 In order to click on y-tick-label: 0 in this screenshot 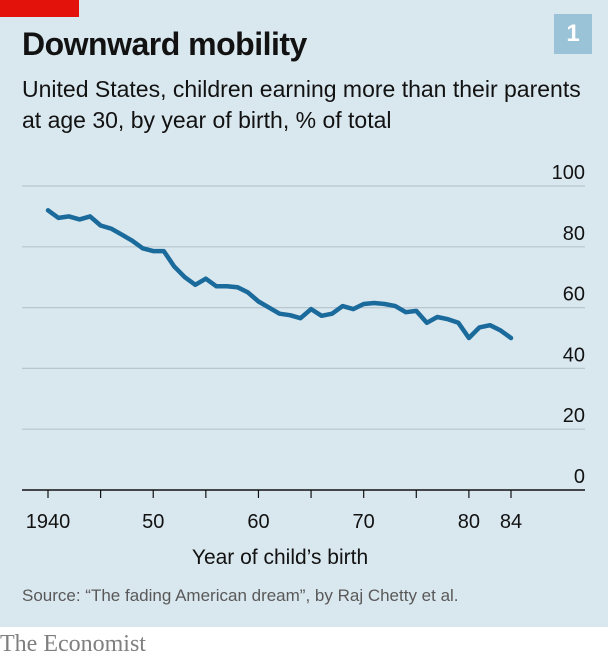, I will do `click(579, 477)`.